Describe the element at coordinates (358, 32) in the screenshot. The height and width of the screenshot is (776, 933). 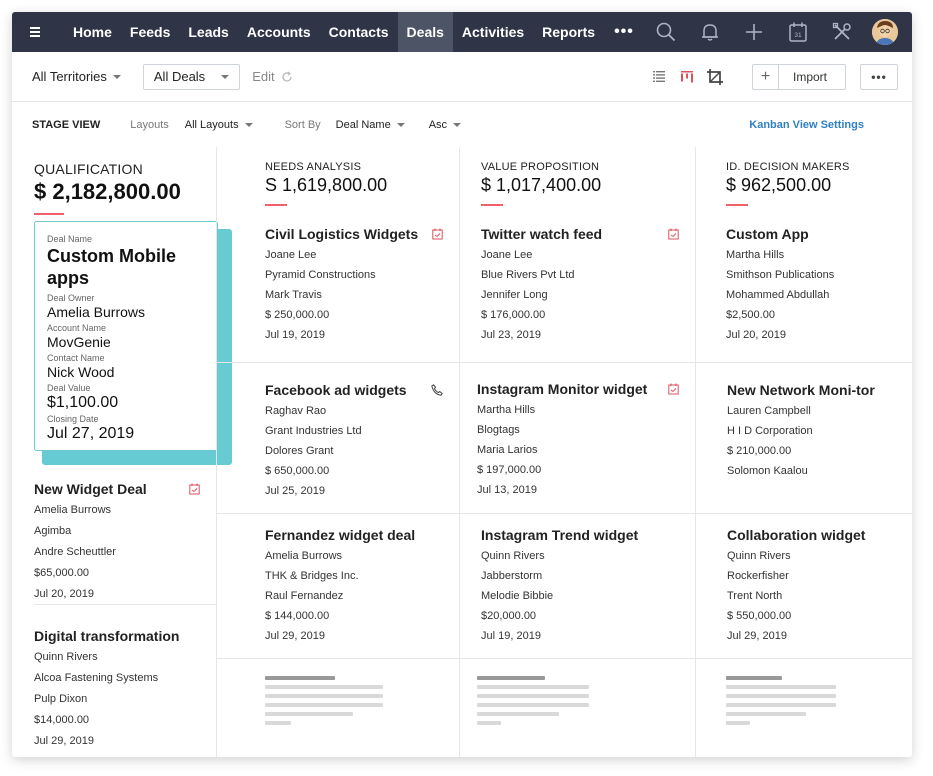
I see `nav-contacts: Contacts` at that location.